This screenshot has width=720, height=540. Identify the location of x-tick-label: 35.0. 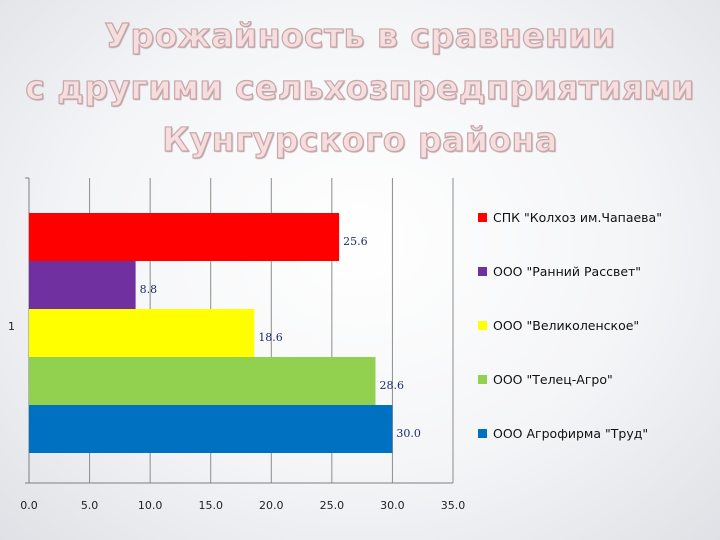
(453, 505).